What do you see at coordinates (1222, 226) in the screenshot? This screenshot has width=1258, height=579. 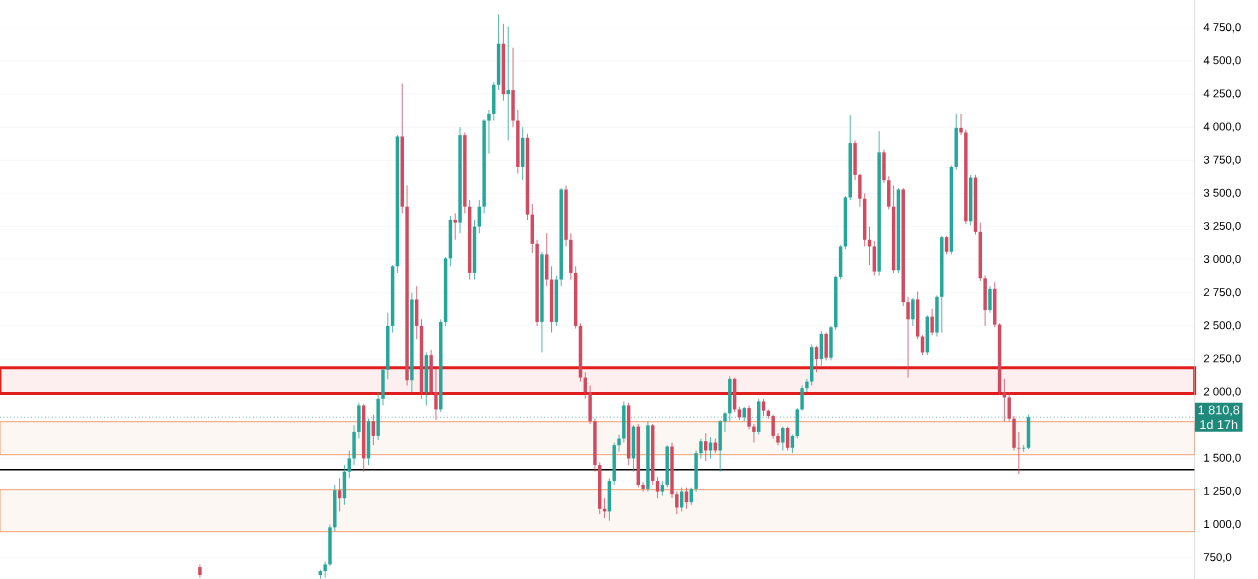 I see `y-tick-label: 3 250,0` at bounding box center [1222, 226].